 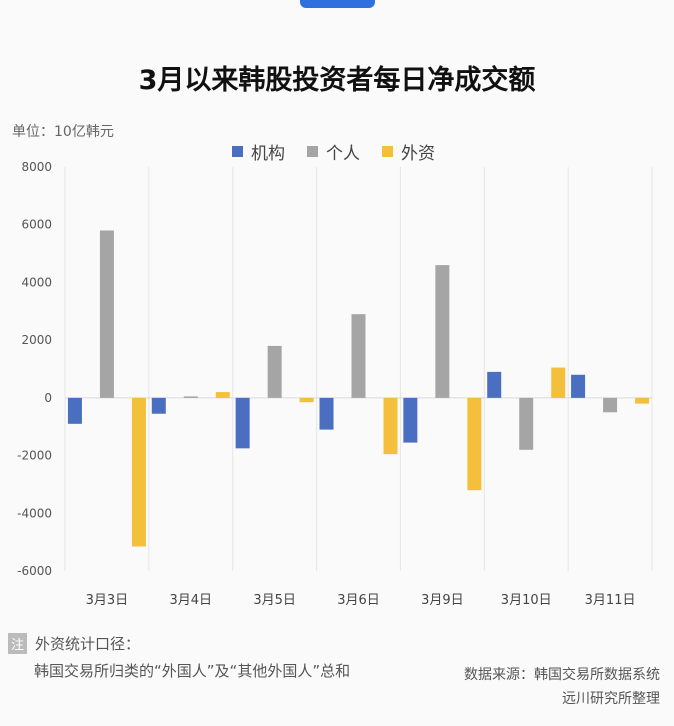 What do you see at coordinates (268, 154) in the screenshot?
I see `legend-label: 机构` at bounding box center [268, 154].